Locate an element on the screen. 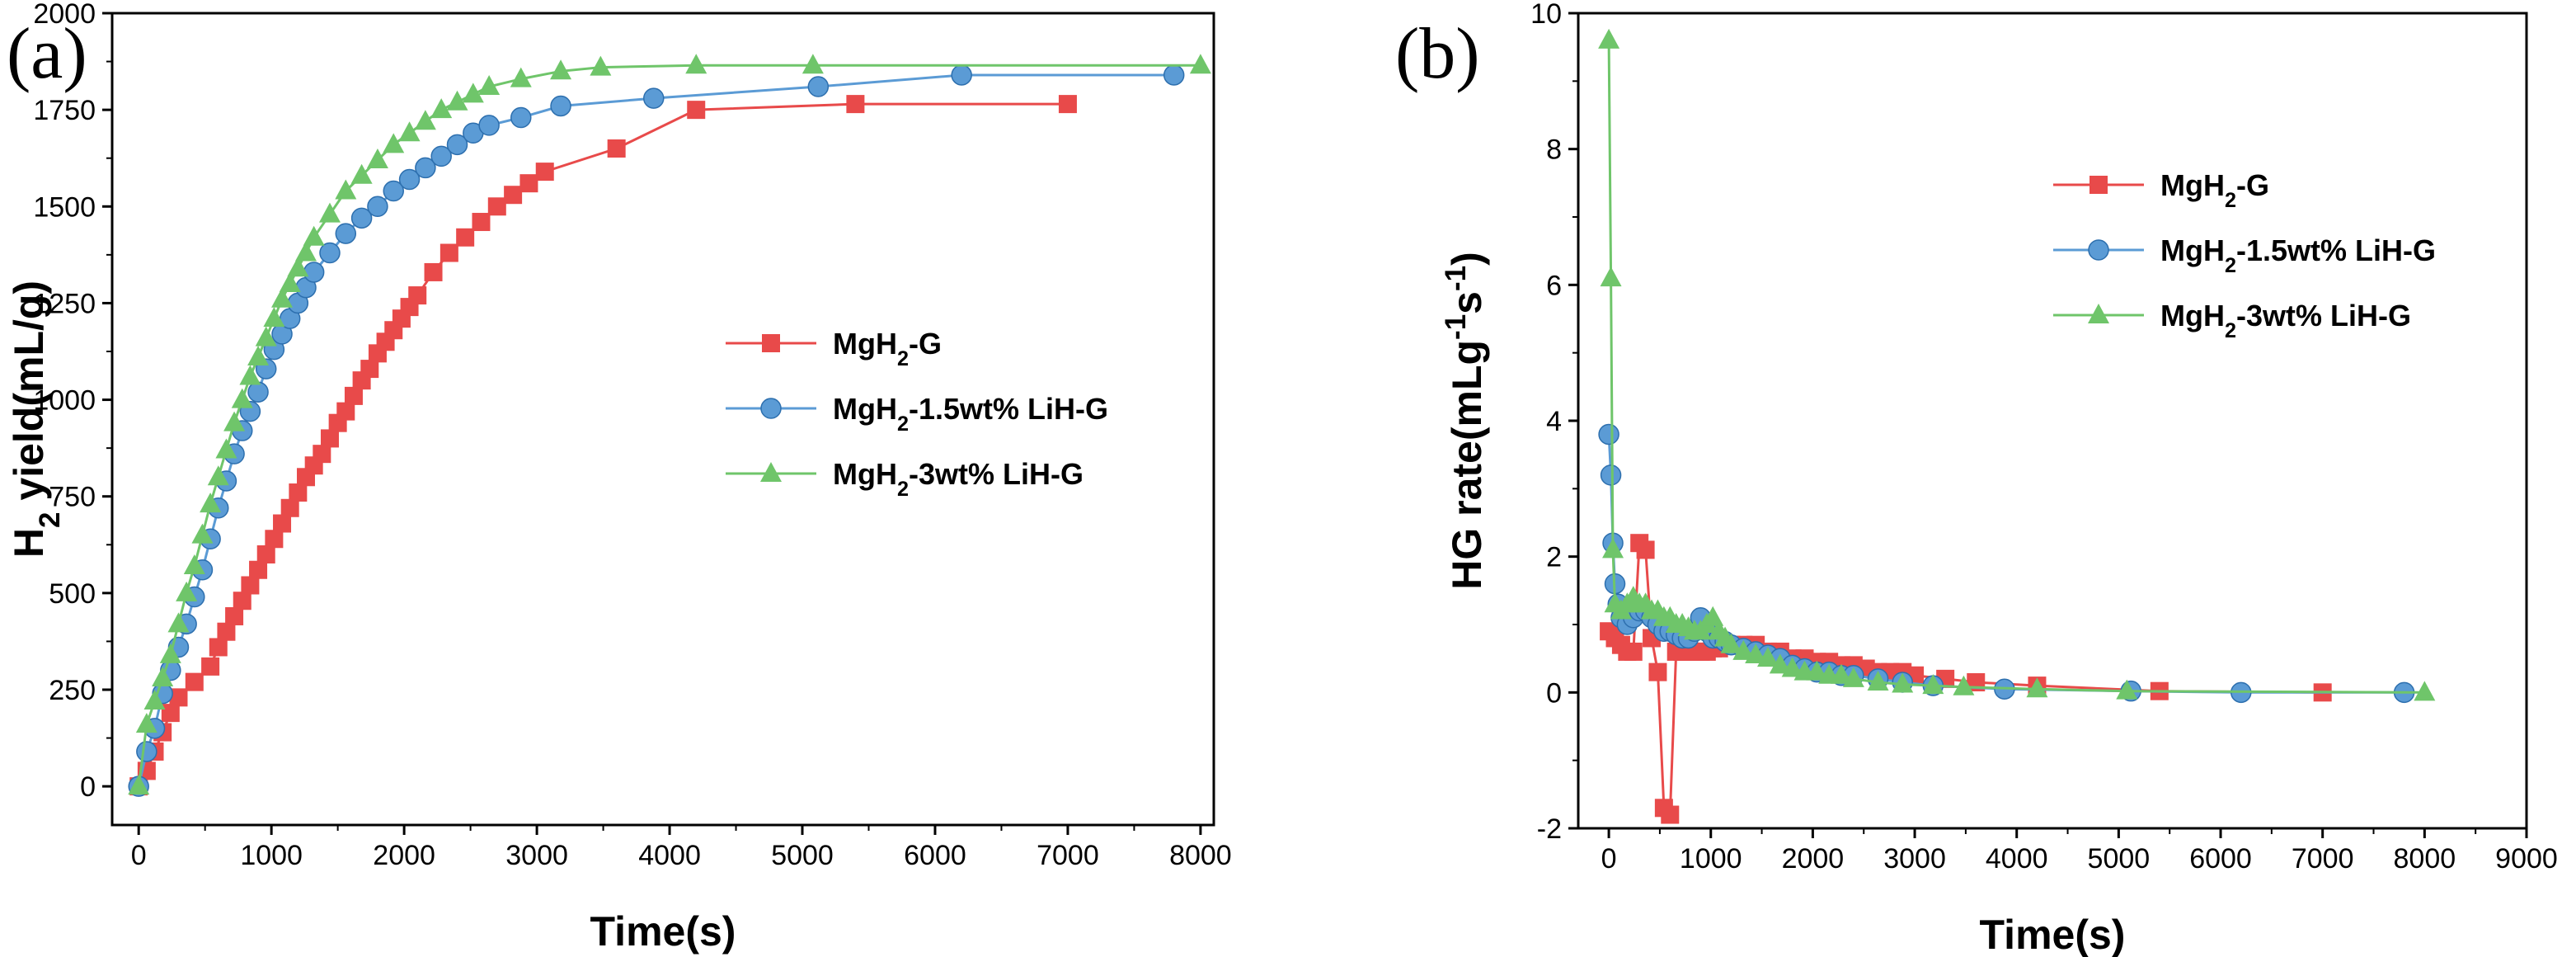  x-tick-label: 8000 is located at coordinates (1200, 855).